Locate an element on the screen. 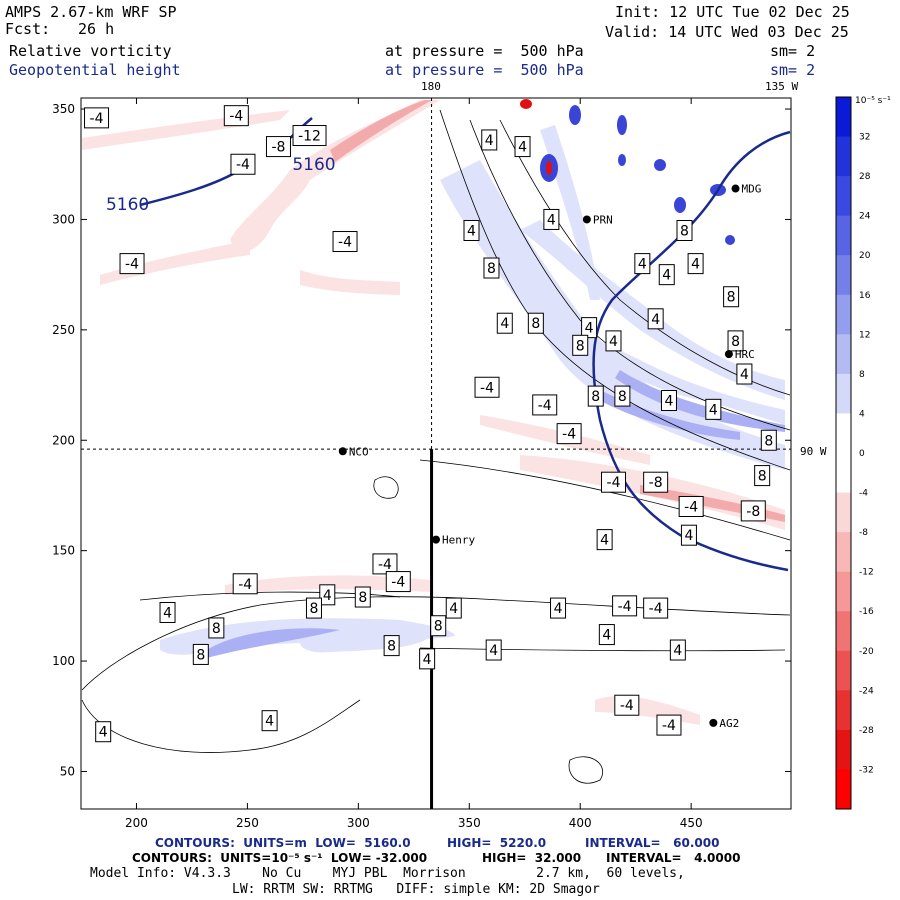 This screenshot has width=900, height=900. colorbar-tick-label: 24 is located at coordinates (865, 217).